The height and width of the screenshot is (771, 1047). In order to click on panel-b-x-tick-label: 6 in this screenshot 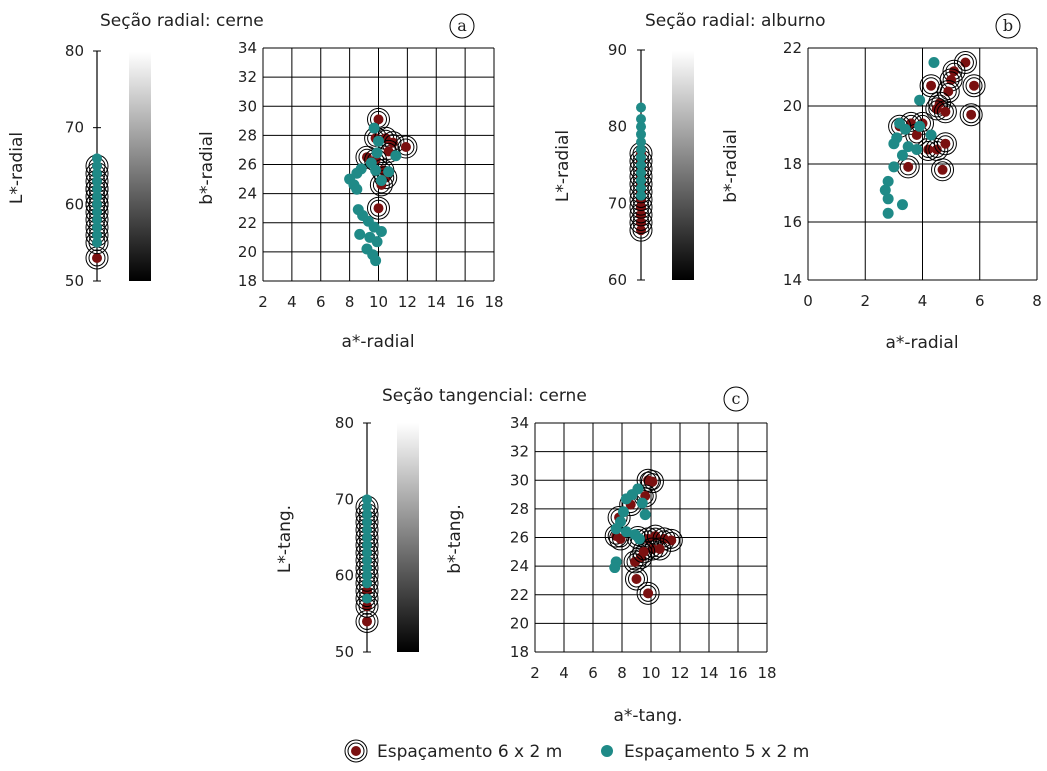, I will do `click(980, 301)`.